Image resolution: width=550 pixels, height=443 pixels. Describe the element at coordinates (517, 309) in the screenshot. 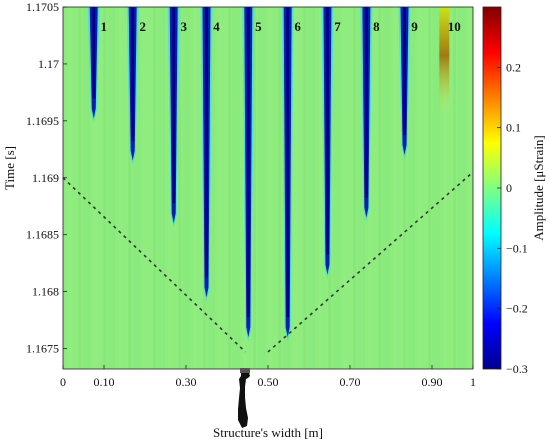

I see `colorbar-tick-label: −0.2` at that location.